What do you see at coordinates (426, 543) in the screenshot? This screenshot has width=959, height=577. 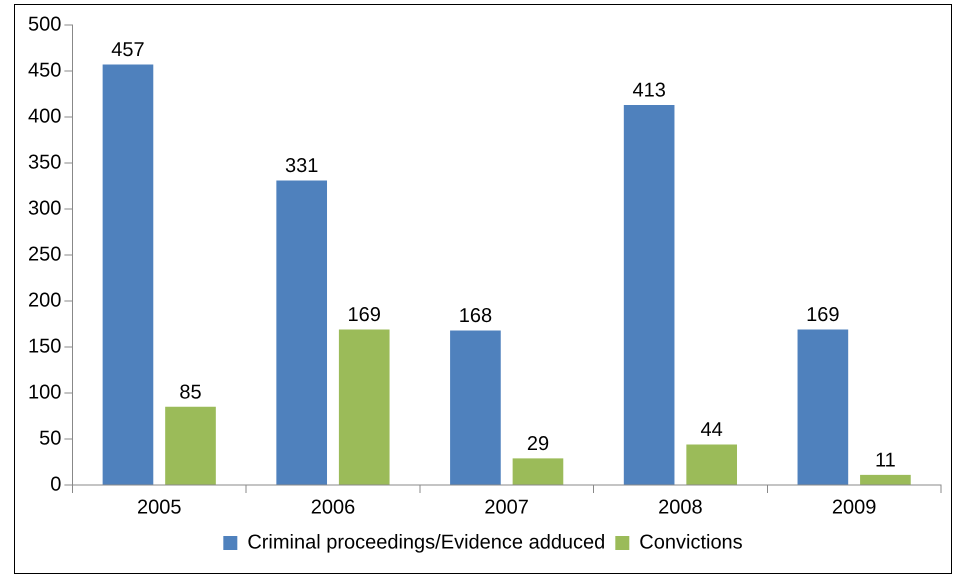 I see `legend-label: Criminal proceedings/Evidence adduced` at bounding box center [426, 543].